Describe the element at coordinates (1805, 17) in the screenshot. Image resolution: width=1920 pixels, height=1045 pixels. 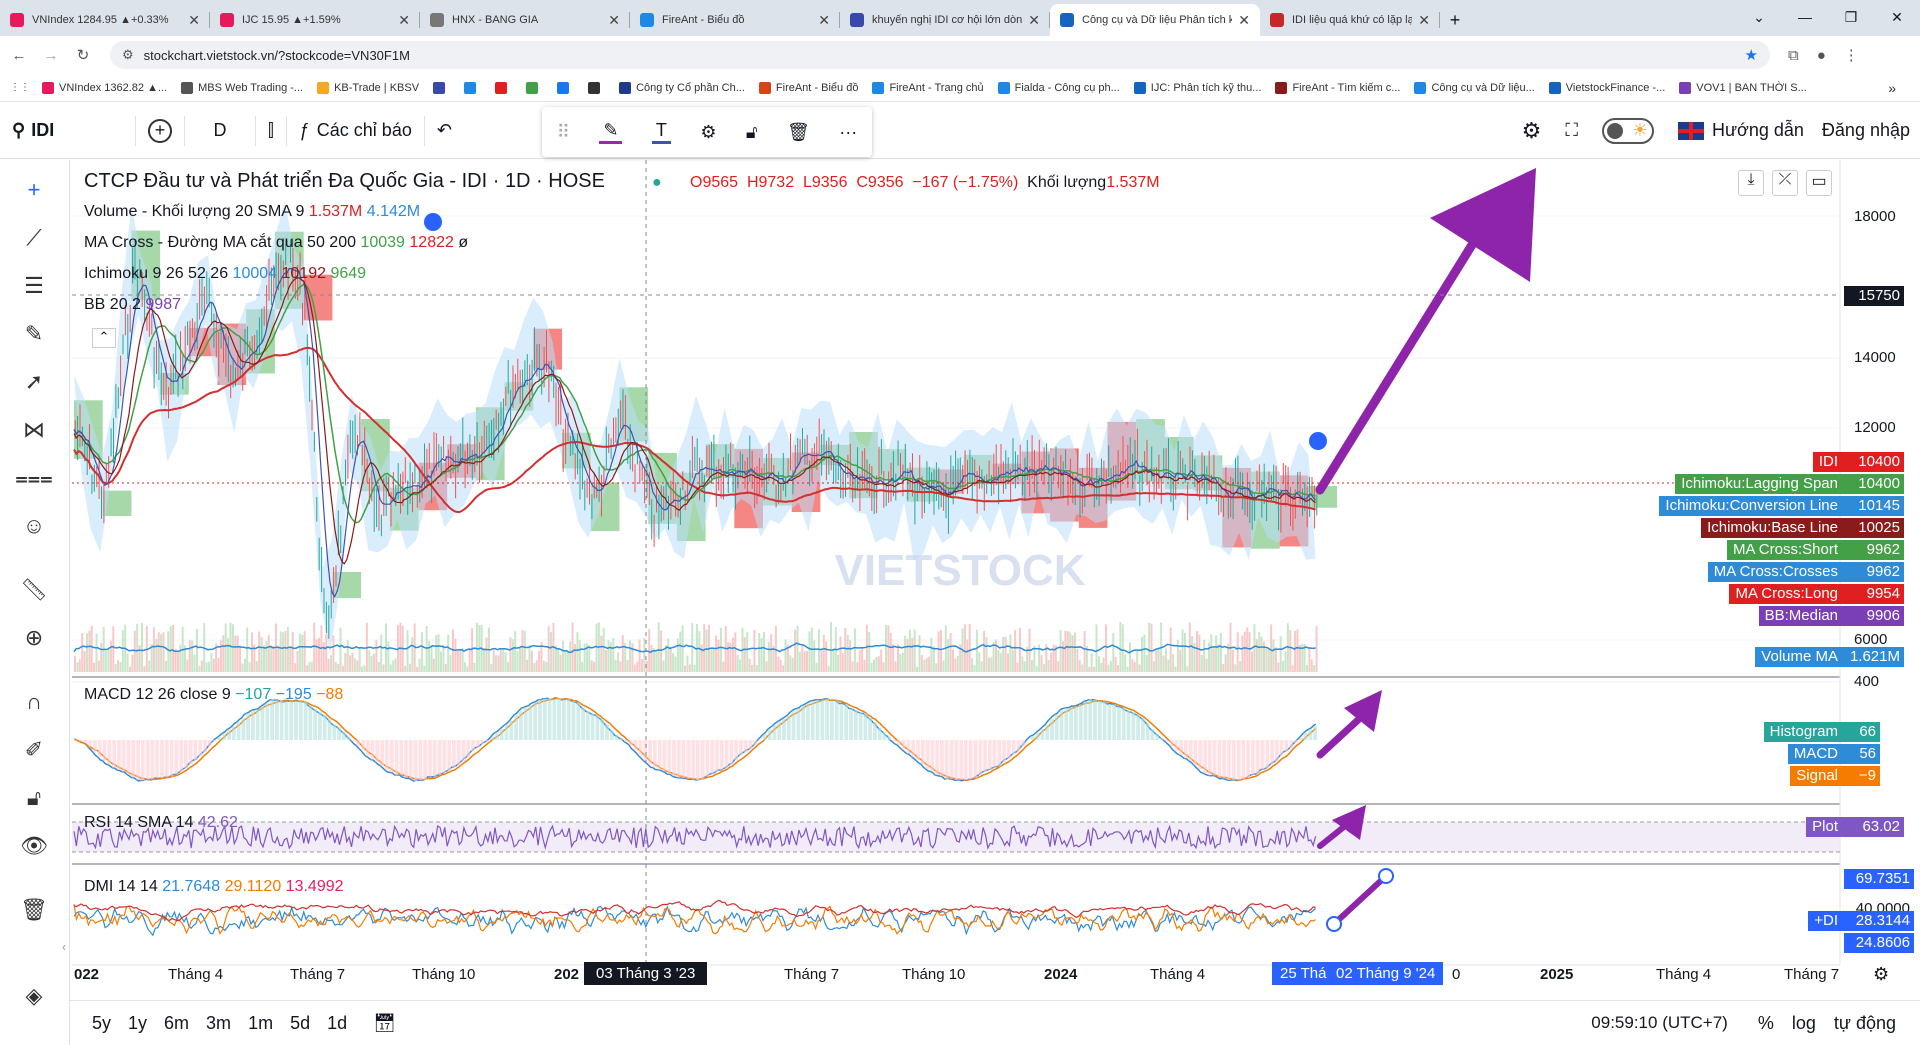
I see `minimize-icon: —` at that location.